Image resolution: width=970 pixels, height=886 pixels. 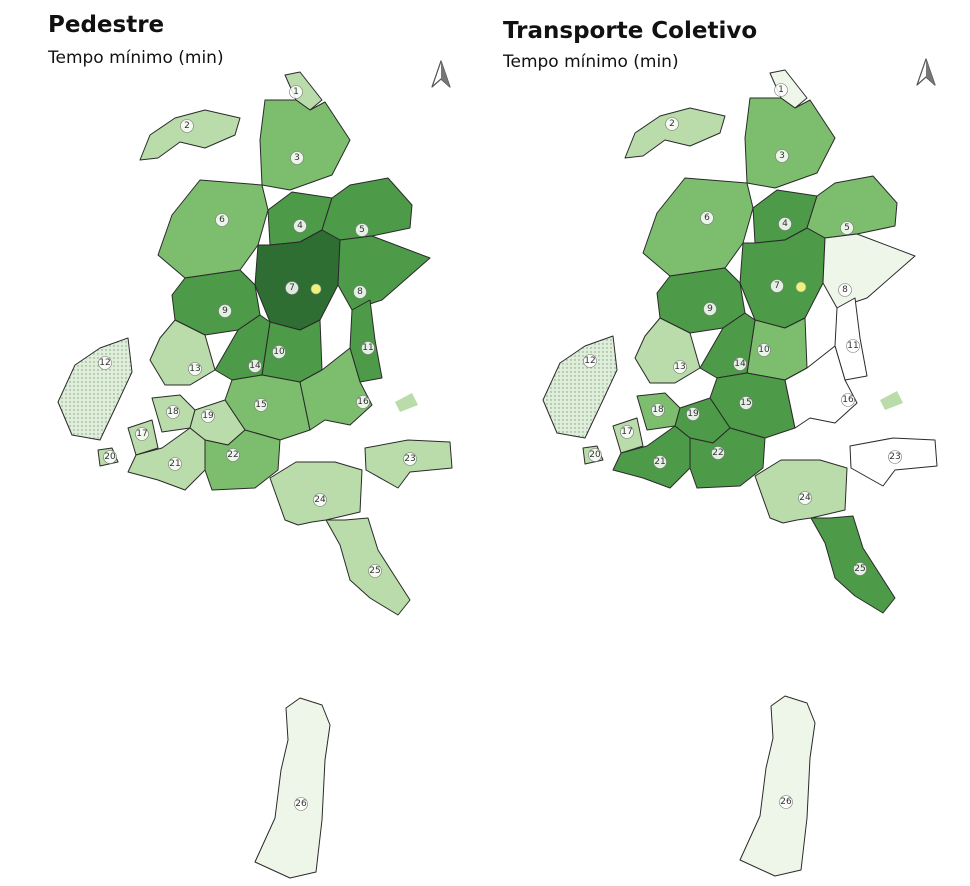 I want to click on zone-label: 14, so click(x=740, y=364).